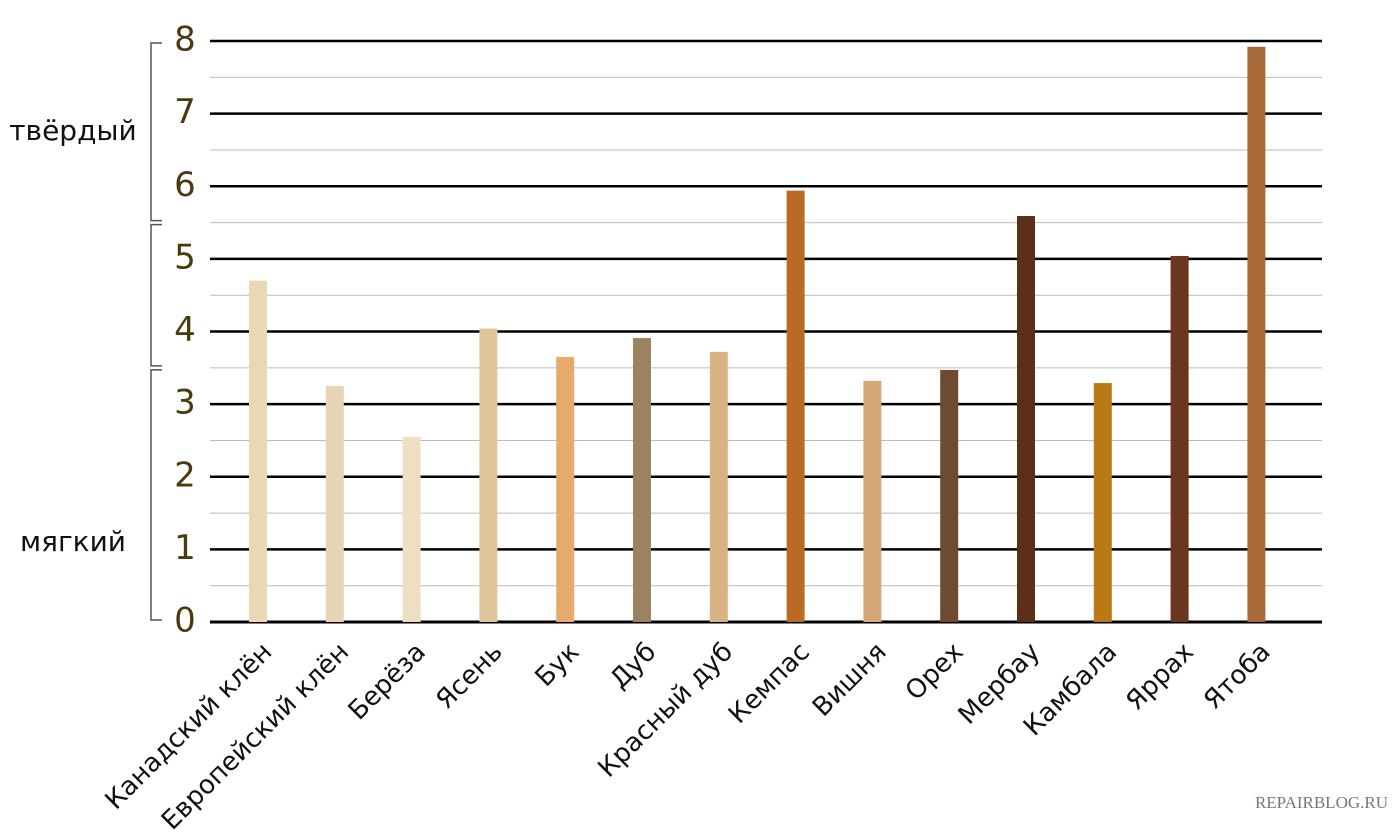  I want to click on band-label: мягкий, so click(73, 541).